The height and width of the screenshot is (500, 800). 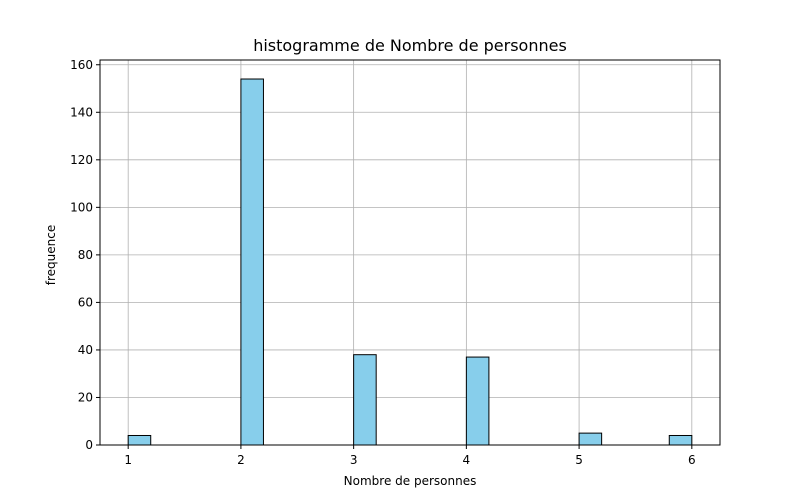 I want to click on y-tick-label: 140, so click(x=81, y=112).